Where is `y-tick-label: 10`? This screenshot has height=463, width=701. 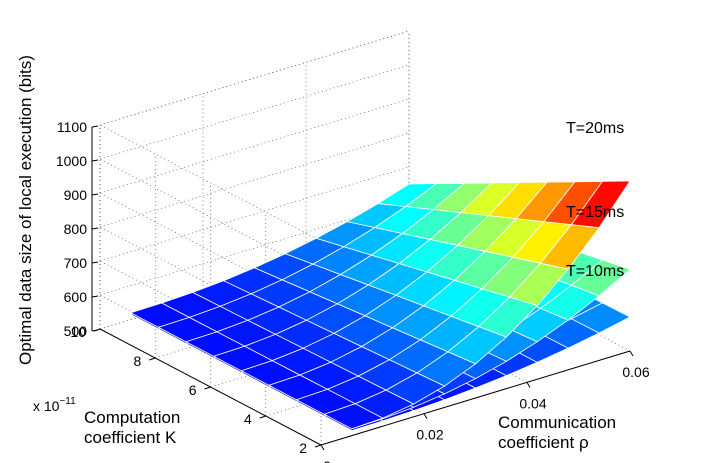
y-tick-label: 10 is located at coordinates (78, 332).